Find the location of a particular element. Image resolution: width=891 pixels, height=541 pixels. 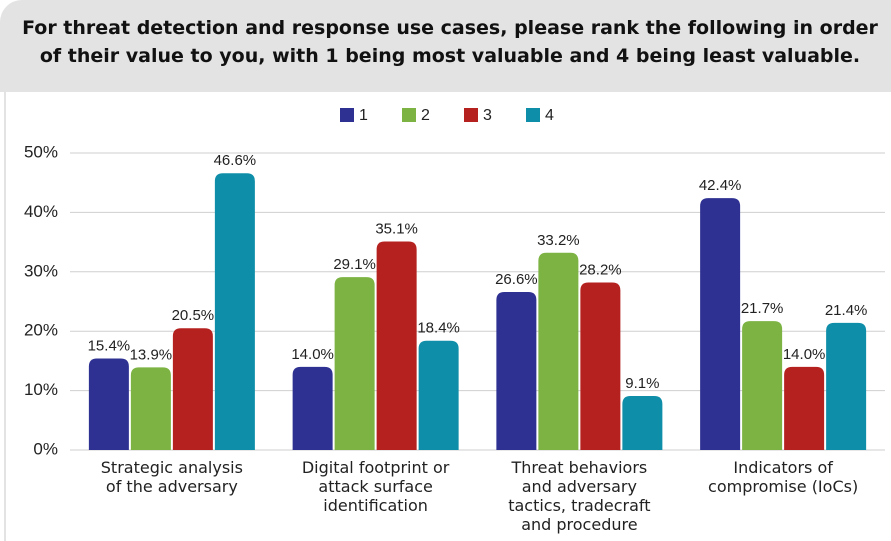

y-tick-label: 40% is located at coordinates (41, 211).